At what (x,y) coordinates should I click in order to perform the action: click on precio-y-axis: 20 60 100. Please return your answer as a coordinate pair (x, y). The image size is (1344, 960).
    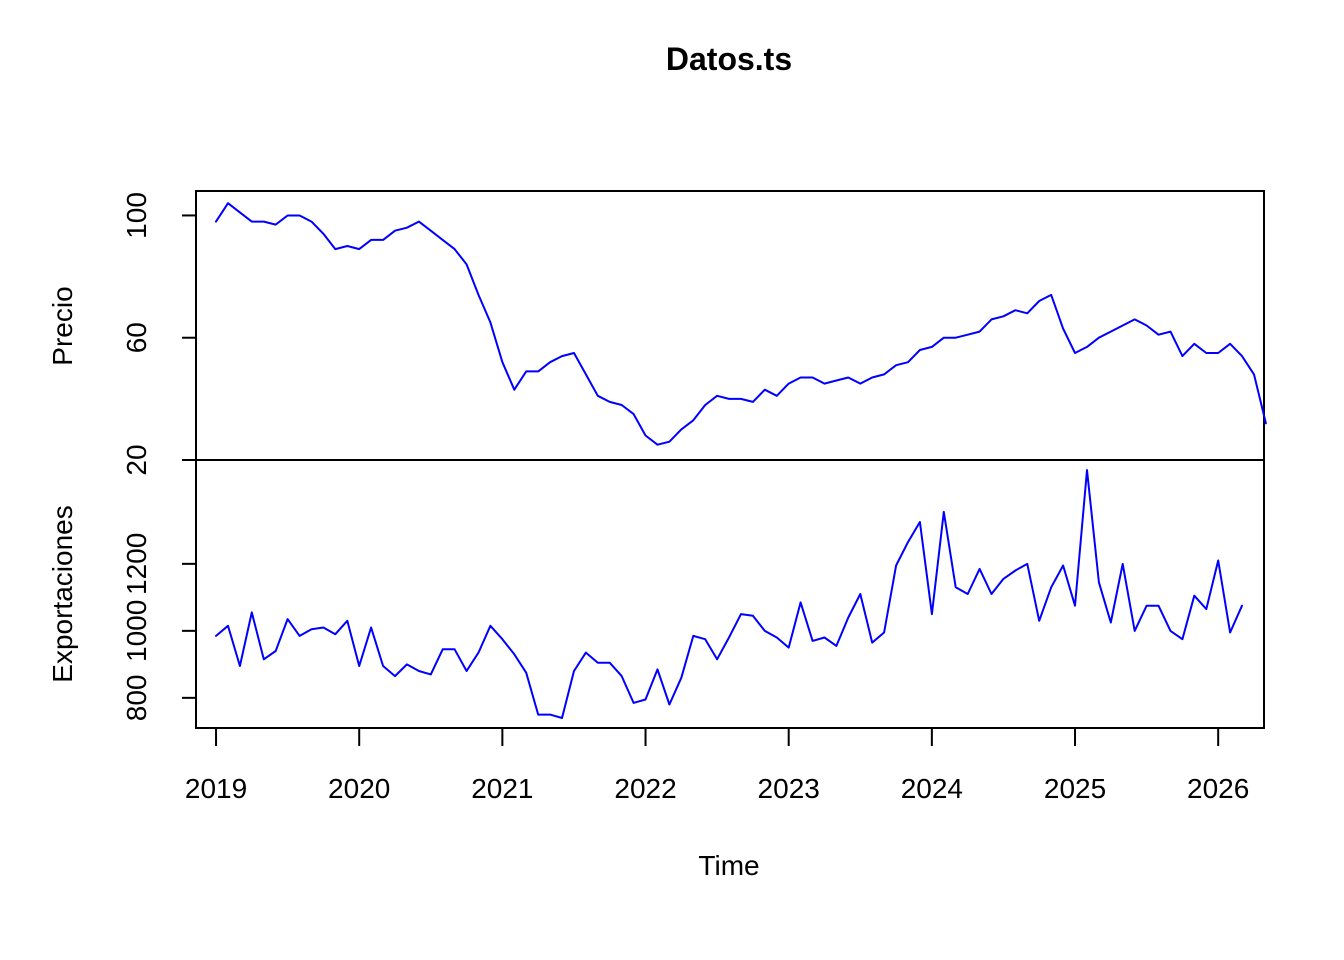
    Looking at the image, I should click on (158, 334).